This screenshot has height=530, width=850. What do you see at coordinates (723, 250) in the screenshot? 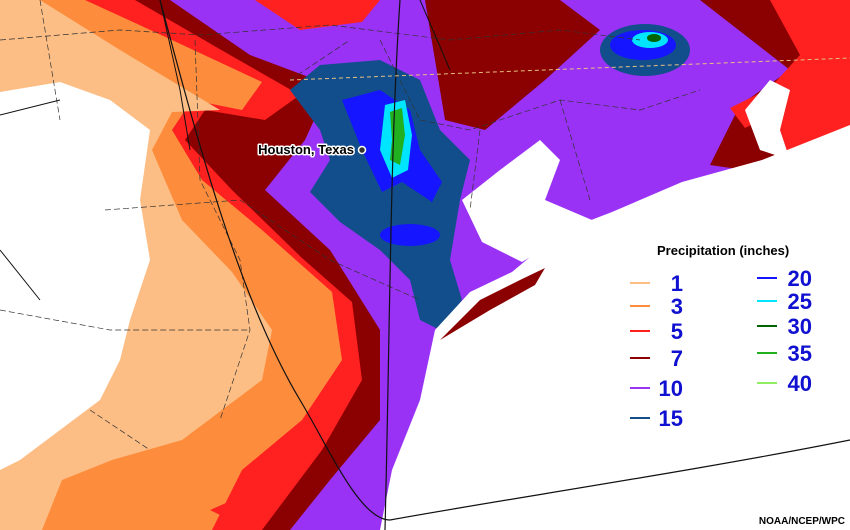
I see `legend-title: Precipitation (inches)` at bounding box center [723, 250].